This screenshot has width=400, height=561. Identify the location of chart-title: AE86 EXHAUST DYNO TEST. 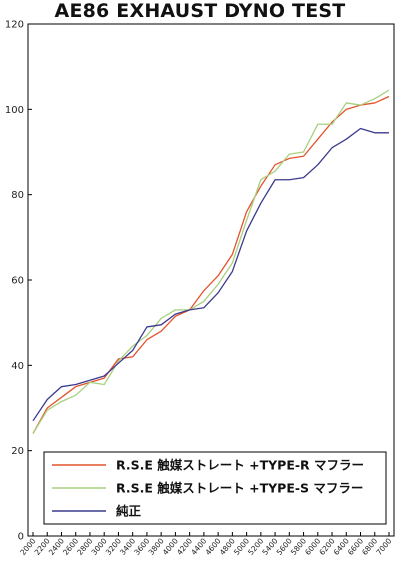
(200, 11).